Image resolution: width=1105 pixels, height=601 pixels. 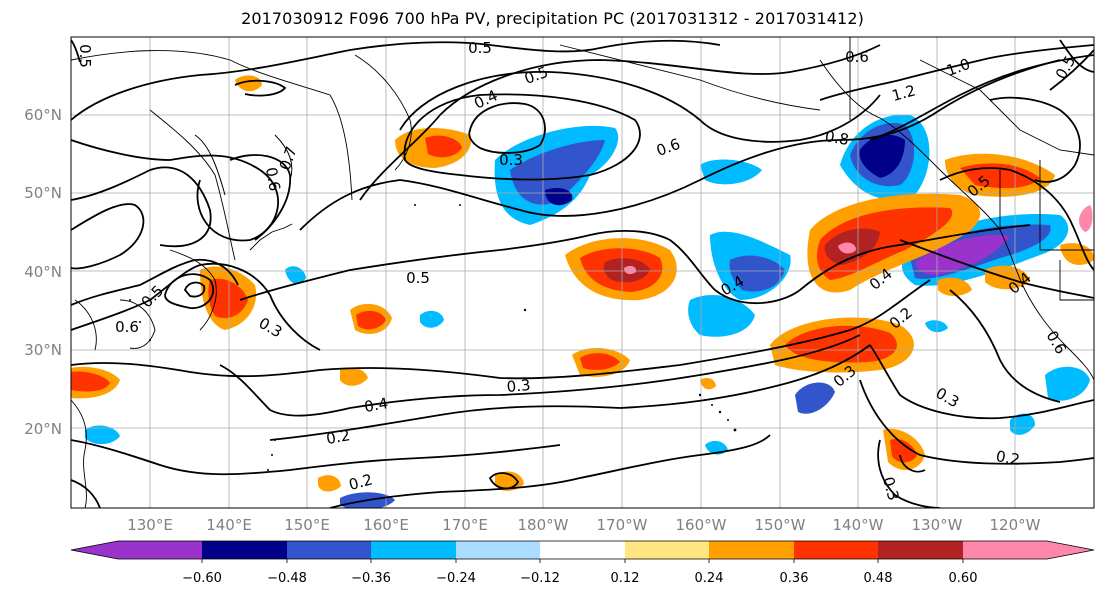 I want to click on colorbar-tick-label: −0.48, so click(x=287, y=578).